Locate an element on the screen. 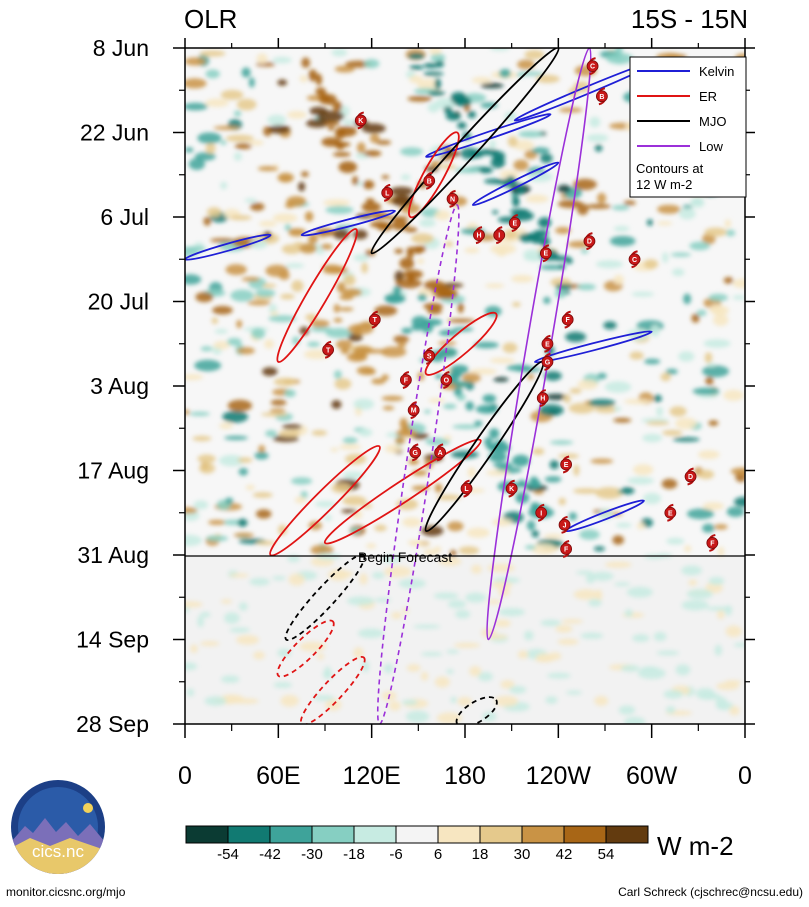 This screenshot has height=907, width=809. storm-marker: B is located at coordinates (429, 180).